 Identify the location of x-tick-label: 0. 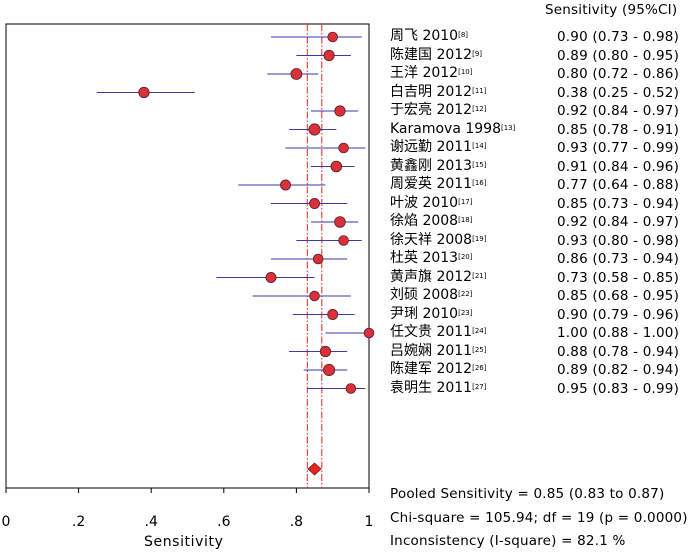
(6, 522).